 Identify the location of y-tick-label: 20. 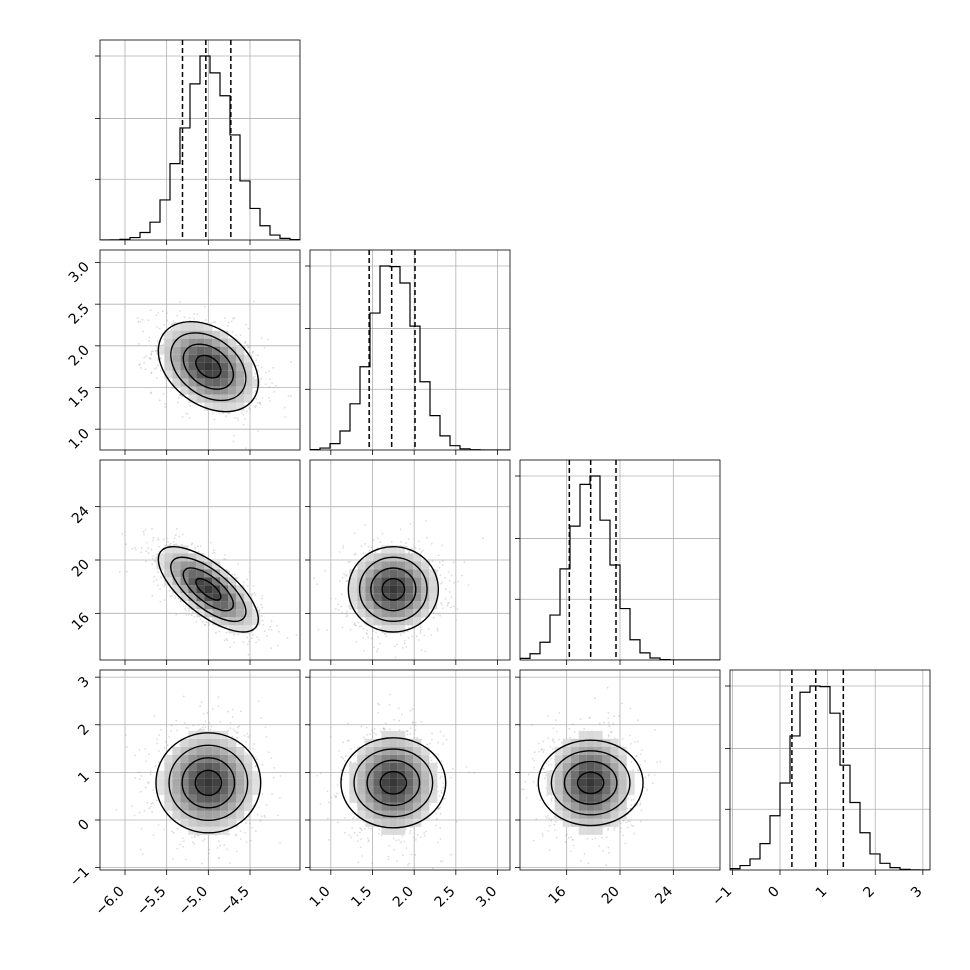
(81, 569).